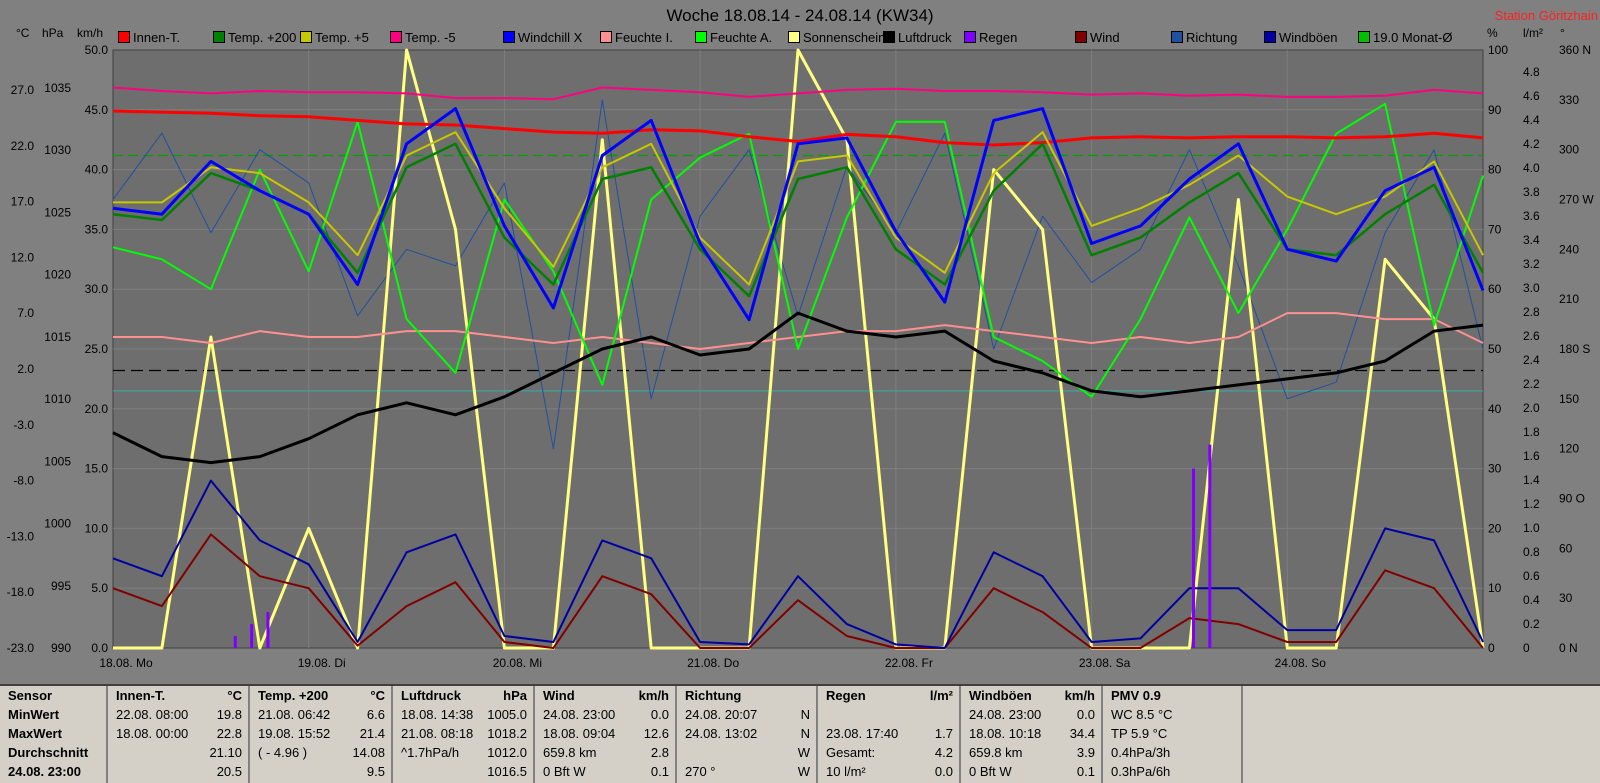 The width and height of the screenshot is (1600, 783). I want to click on legend-item: Temp. -5, so click(423, 37).